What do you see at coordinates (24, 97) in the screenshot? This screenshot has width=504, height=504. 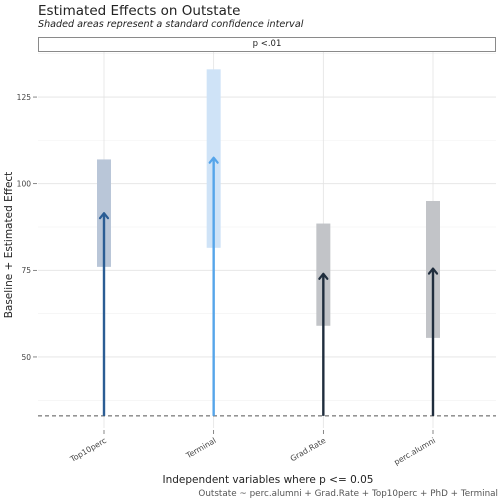 I see `y-tick-label: 125` at bounding box center [24, 97].